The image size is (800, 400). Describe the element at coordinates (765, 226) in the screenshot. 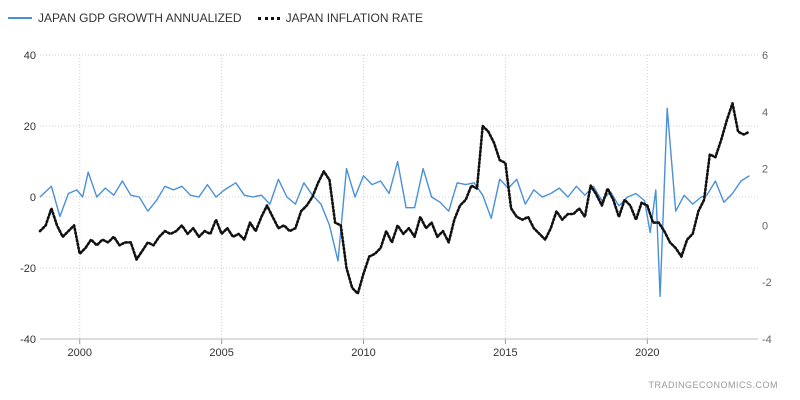

I see `y-right-tick-label-0: 0` at that location.